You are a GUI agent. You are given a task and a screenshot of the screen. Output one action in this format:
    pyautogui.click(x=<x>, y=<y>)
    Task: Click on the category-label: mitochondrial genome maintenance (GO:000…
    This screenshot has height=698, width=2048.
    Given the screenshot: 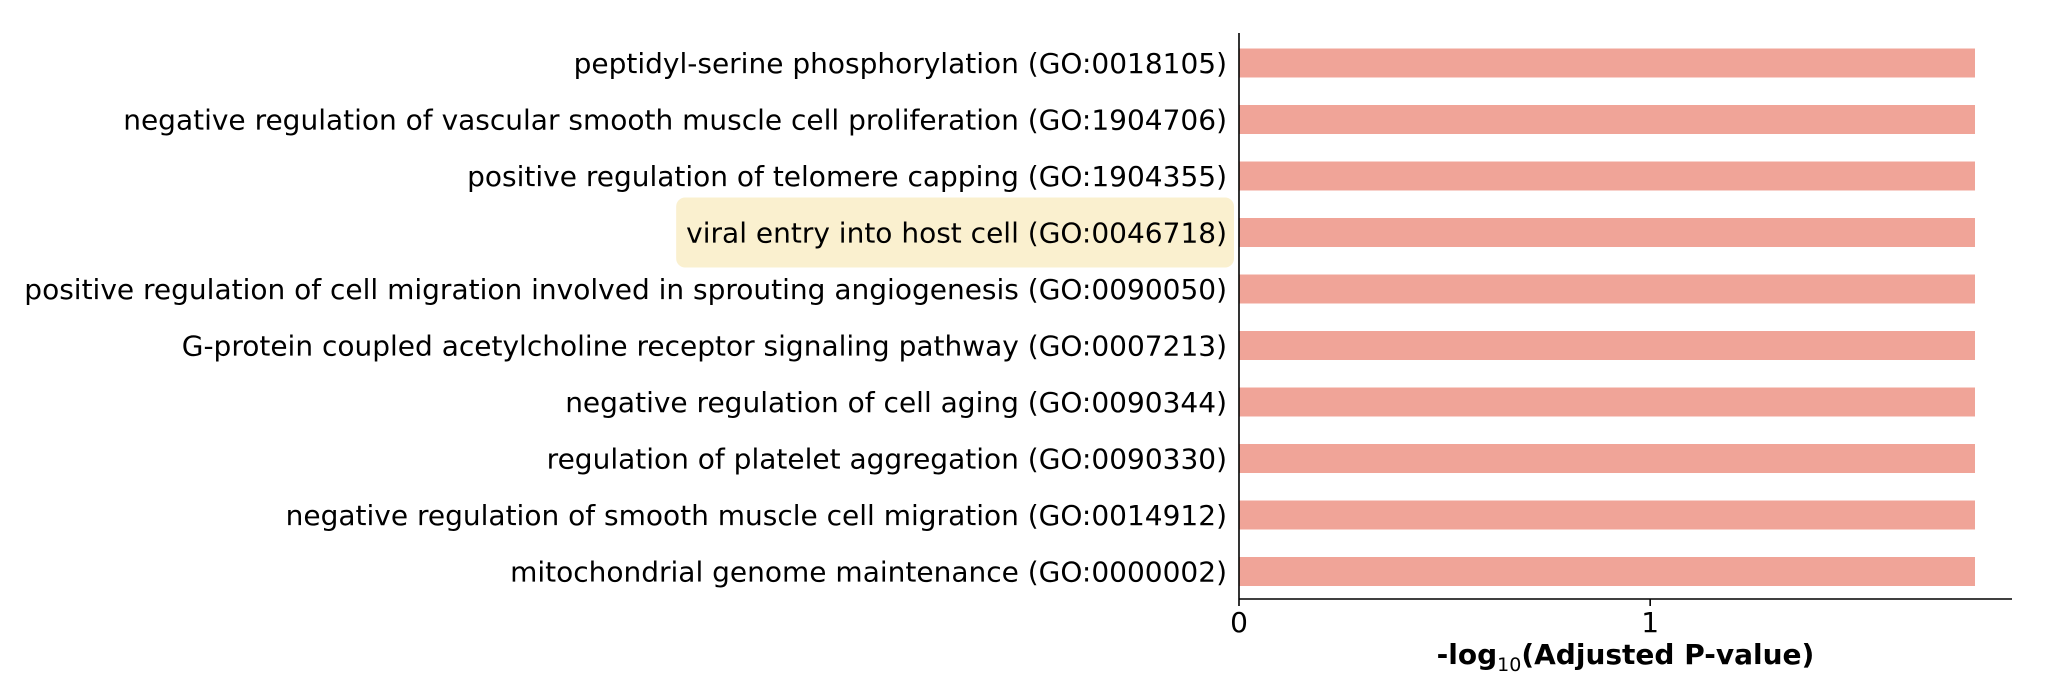 What is the action you would take?
    pyautogui.click(x=868, y=572)
    